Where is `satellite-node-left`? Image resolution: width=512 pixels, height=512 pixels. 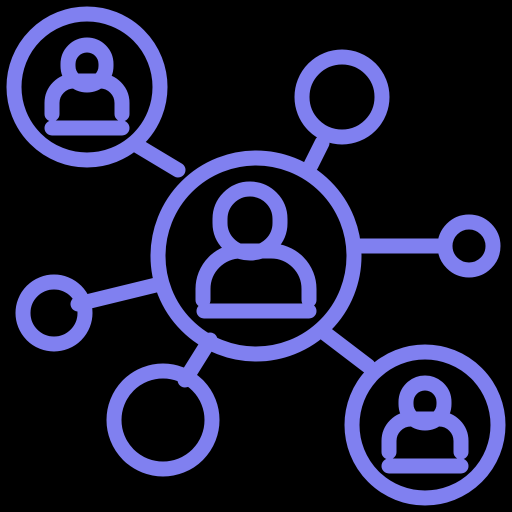 satellite-node-left is located at coordinates (54, 313).